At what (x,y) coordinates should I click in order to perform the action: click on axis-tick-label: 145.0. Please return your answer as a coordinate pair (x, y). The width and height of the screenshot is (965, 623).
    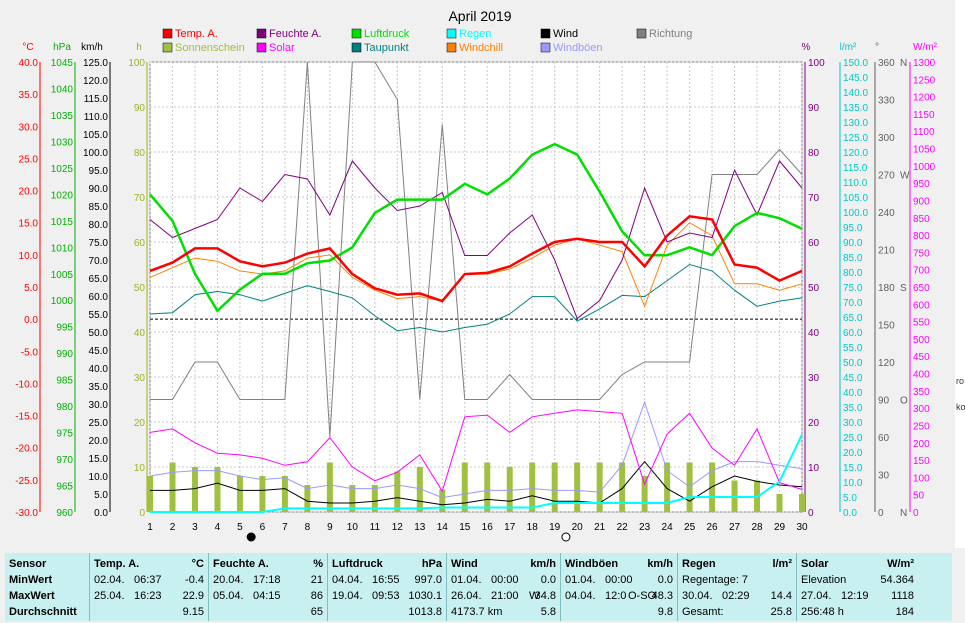
    Looking at the image, I should click on (855, 78).